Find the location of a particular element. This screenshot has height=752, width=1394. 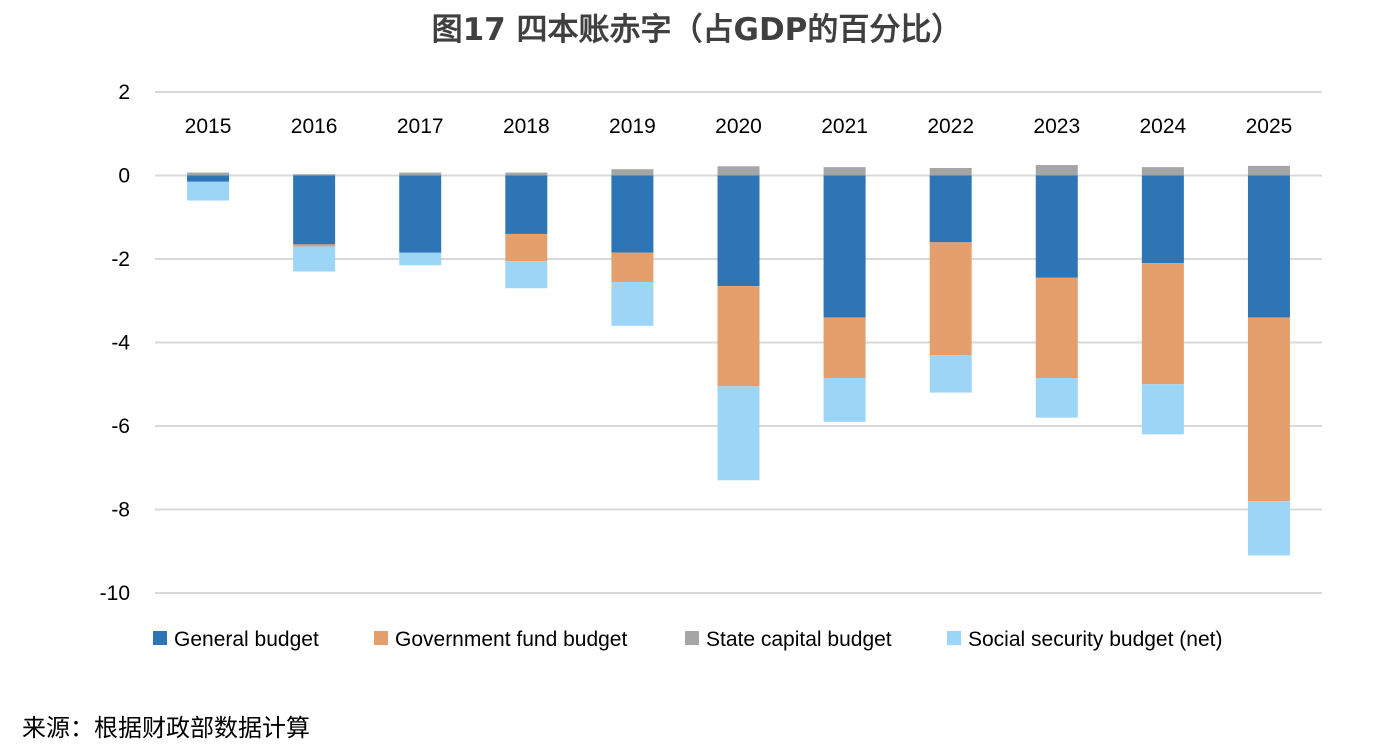

y-tick-label: -4 is located at coordinates (120, 343).